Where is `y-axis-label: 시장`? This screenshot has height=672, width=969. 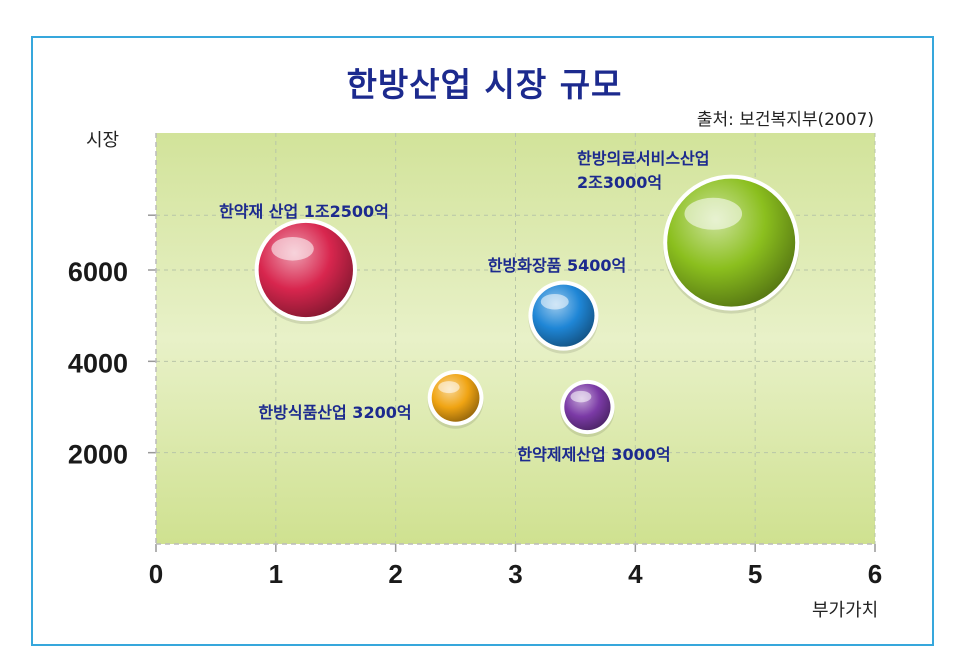 y-axis-label: 시장 is located at coordinates (102, 140).